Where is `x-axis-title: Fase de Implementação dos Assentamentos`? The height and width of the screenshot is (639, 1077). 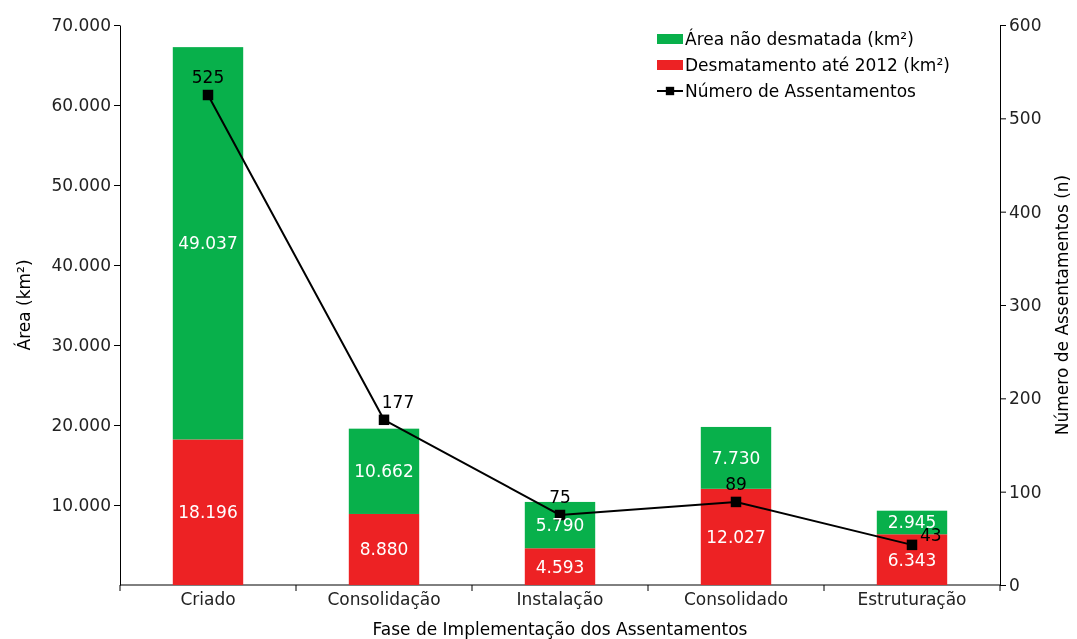
x-axis-title: Fase de Implementação dos Assentamentos is located at coordinates (560, 629).